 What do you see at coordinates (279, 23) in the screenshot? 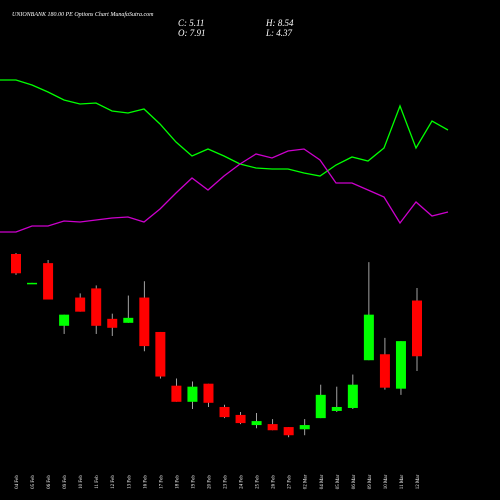
I see `ohlc-high: H: 8.54` at bounding box center [279, 23].